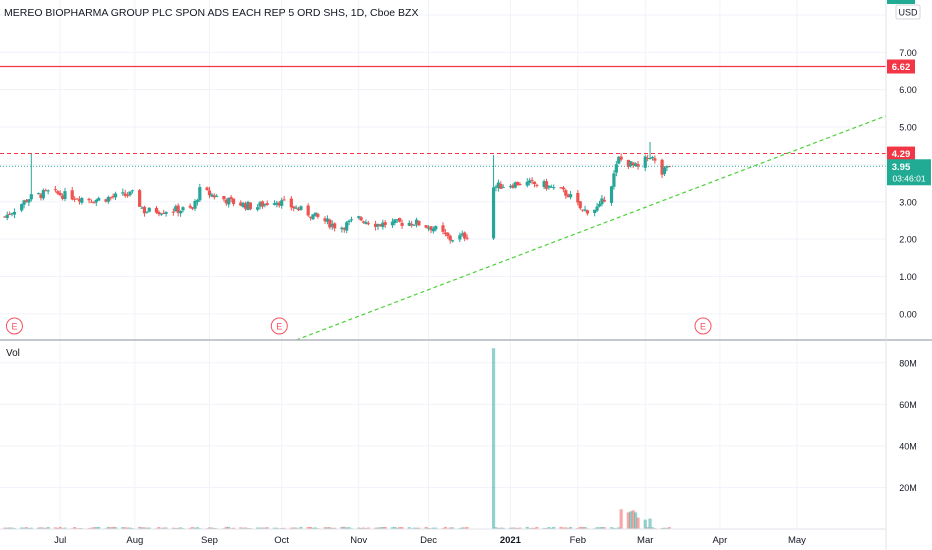 Image resolution: width=932 pixels, height=550 pixels. I want to click on currency-badge-box, so click(908, 12).